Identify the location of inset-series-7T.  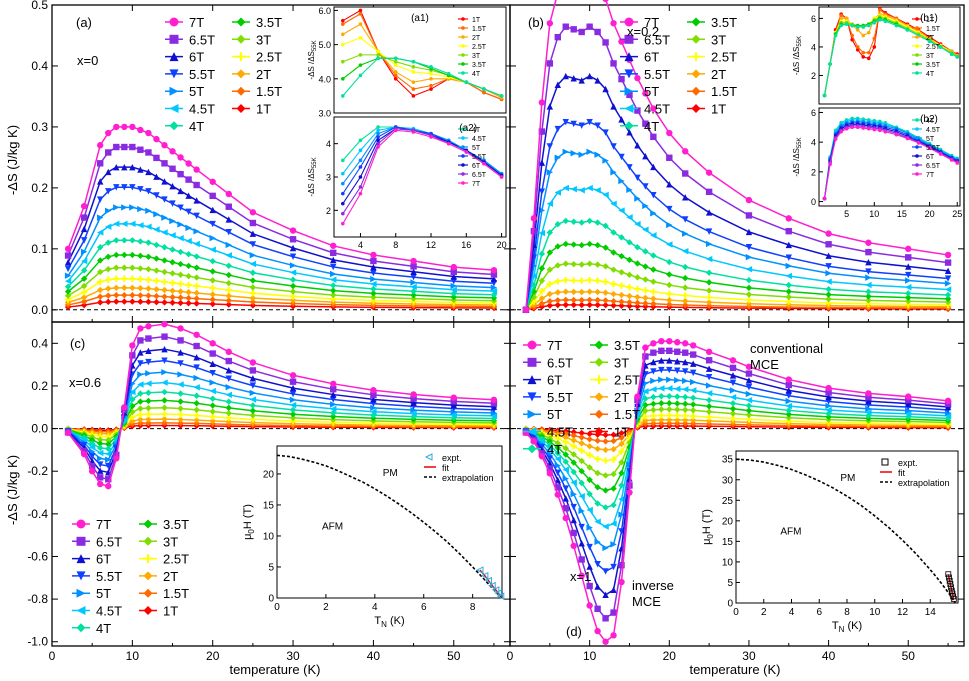
(422, 176).